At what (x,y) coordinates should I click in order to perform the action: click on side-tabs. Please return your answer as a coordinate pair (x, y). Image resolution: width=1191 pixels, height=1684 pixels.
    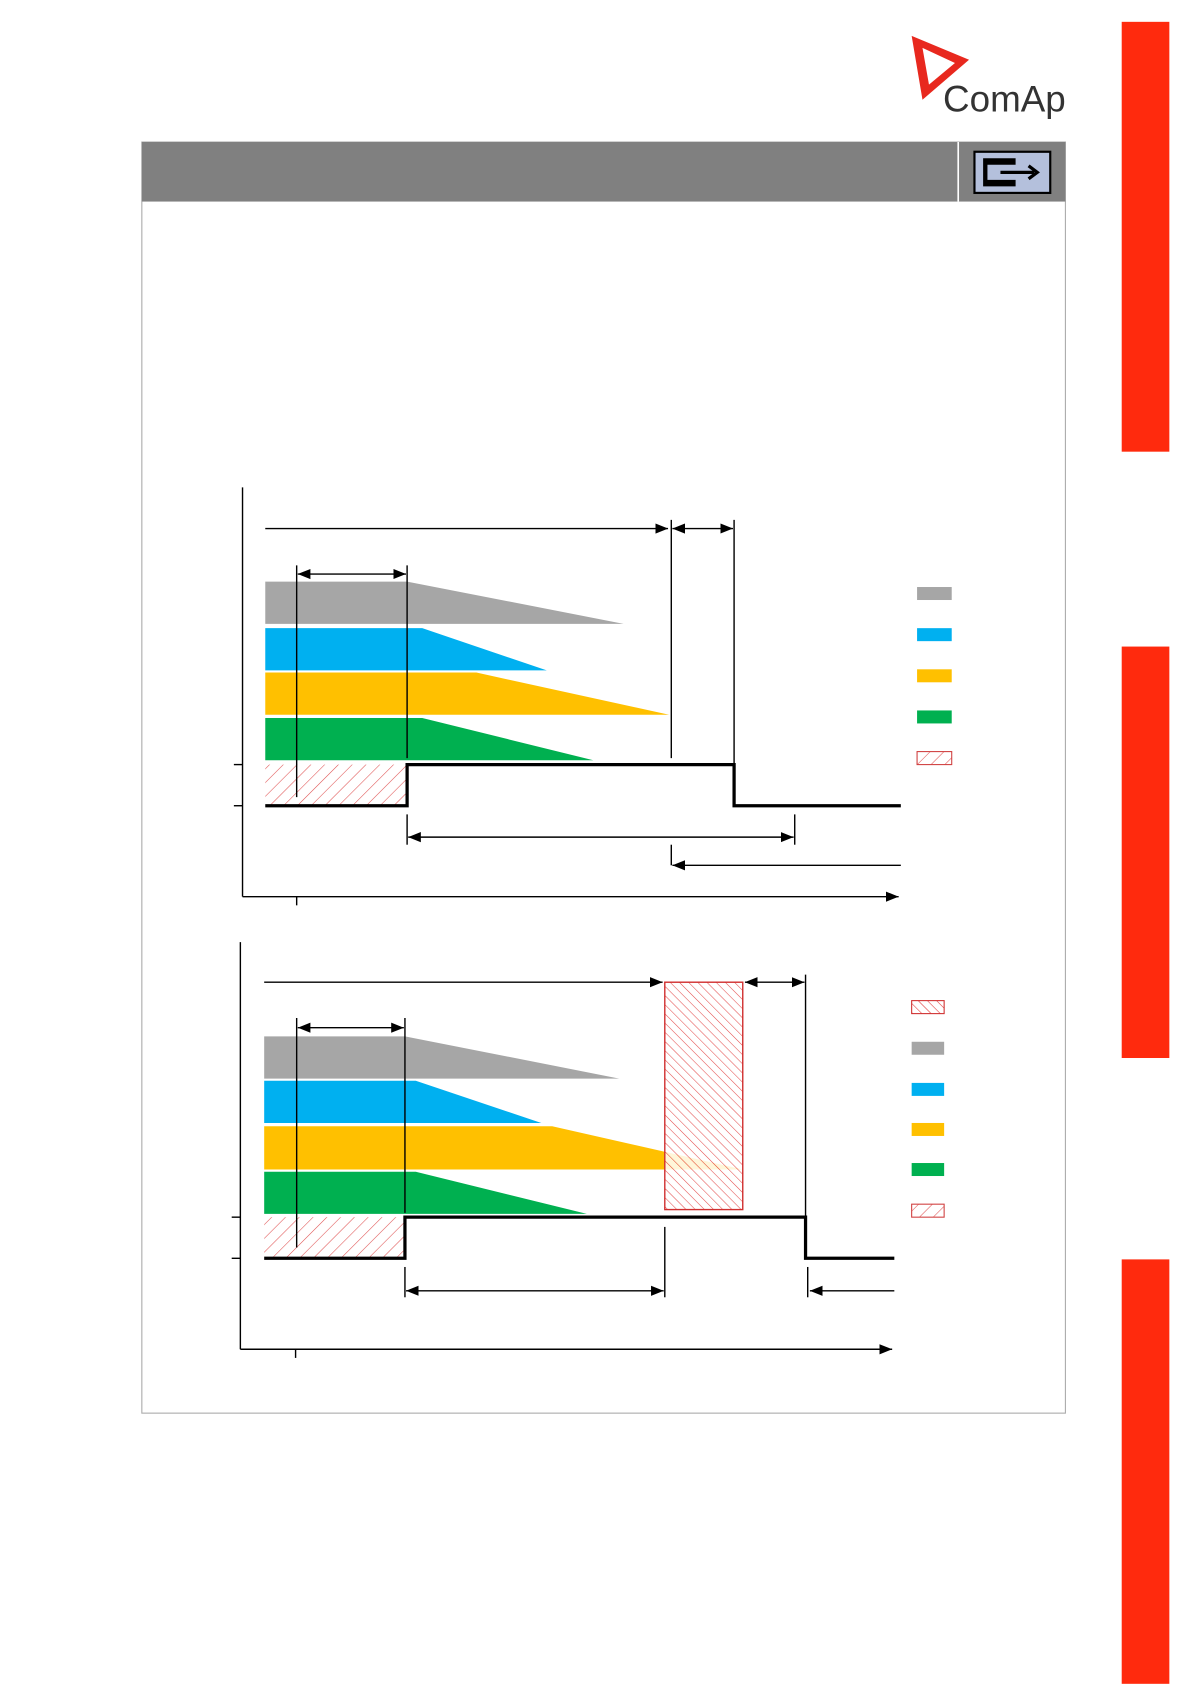
    Looking at the image, I should click on (1145, 852).